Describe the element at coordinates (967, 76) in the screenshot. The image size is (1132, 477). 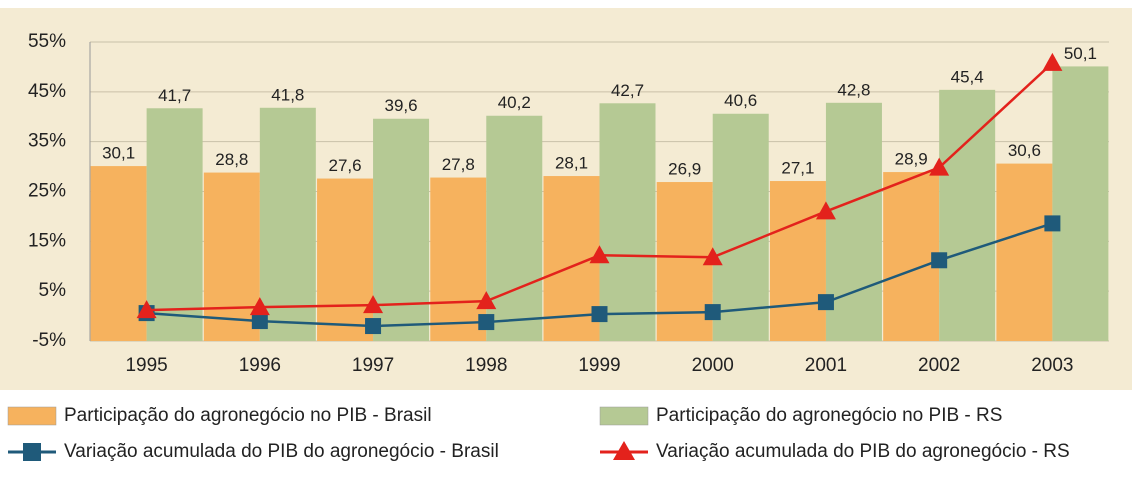
I see `value-label: 45,4` at that location.